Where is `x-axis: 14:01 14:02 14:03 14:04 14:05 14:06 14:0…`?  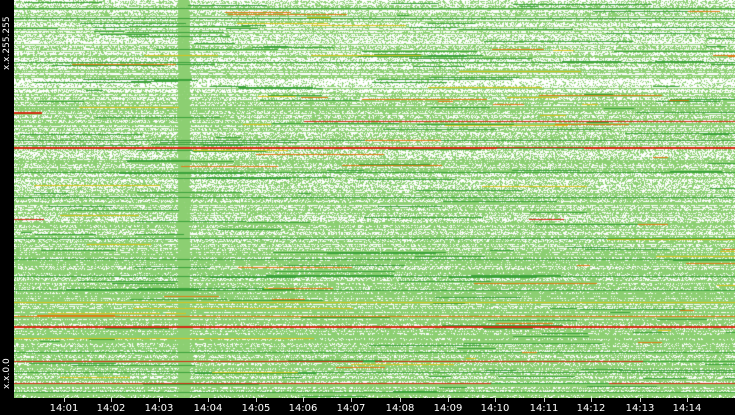 x-axis: 14:01 14:02 14:03 14:04 14:05 14:06 14:0… is located at coordinates (367, 406).